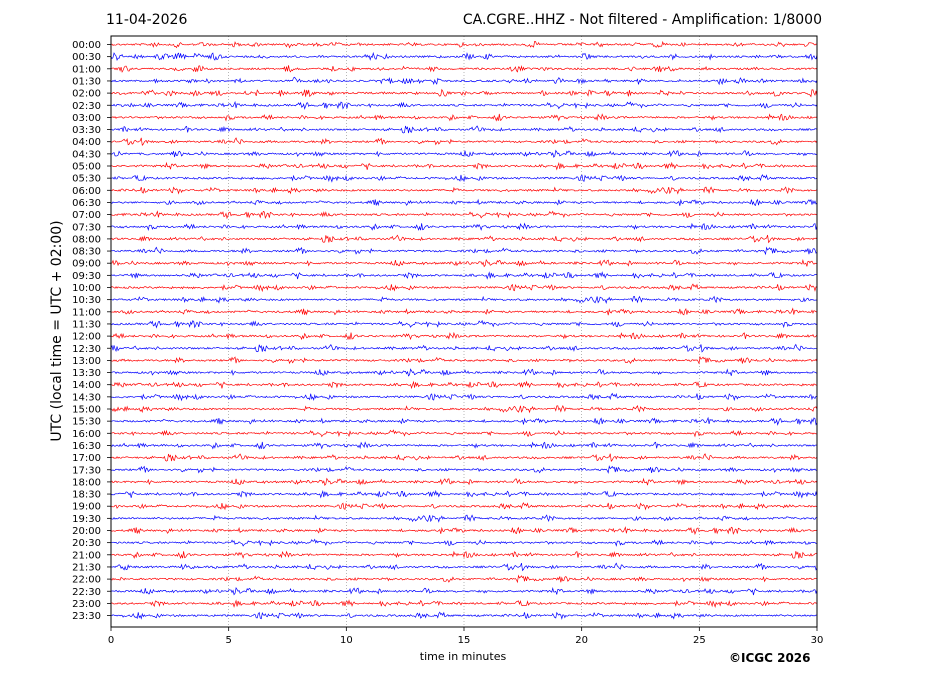 The width and height of the screenshot is (927, 696). What do you see at coordinates (86, 567) in the screenshot?
I see `row-time-label: 21:30` at bounding box center [86, 567].